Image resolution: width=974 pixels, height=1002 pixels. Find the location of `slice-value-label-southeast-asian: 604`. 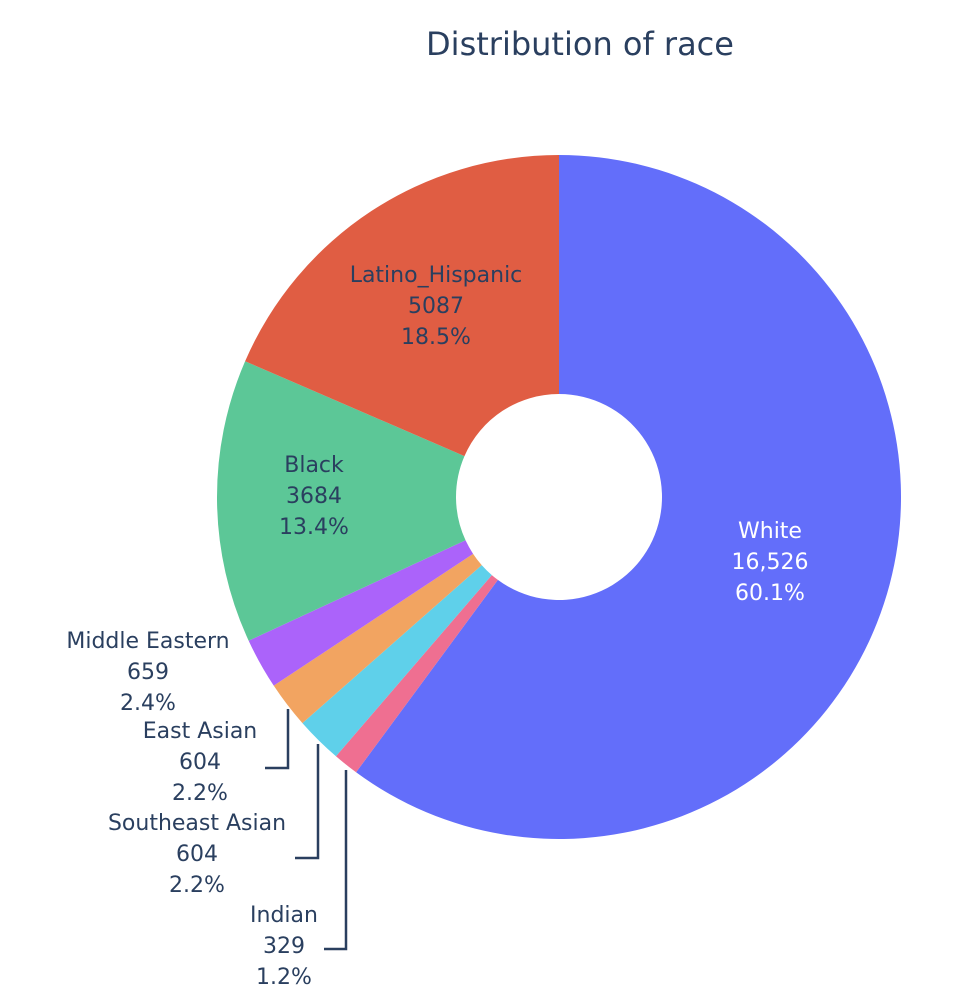

slice-value-label-southeast-asian: 604 is located at coordinates (197, 854).